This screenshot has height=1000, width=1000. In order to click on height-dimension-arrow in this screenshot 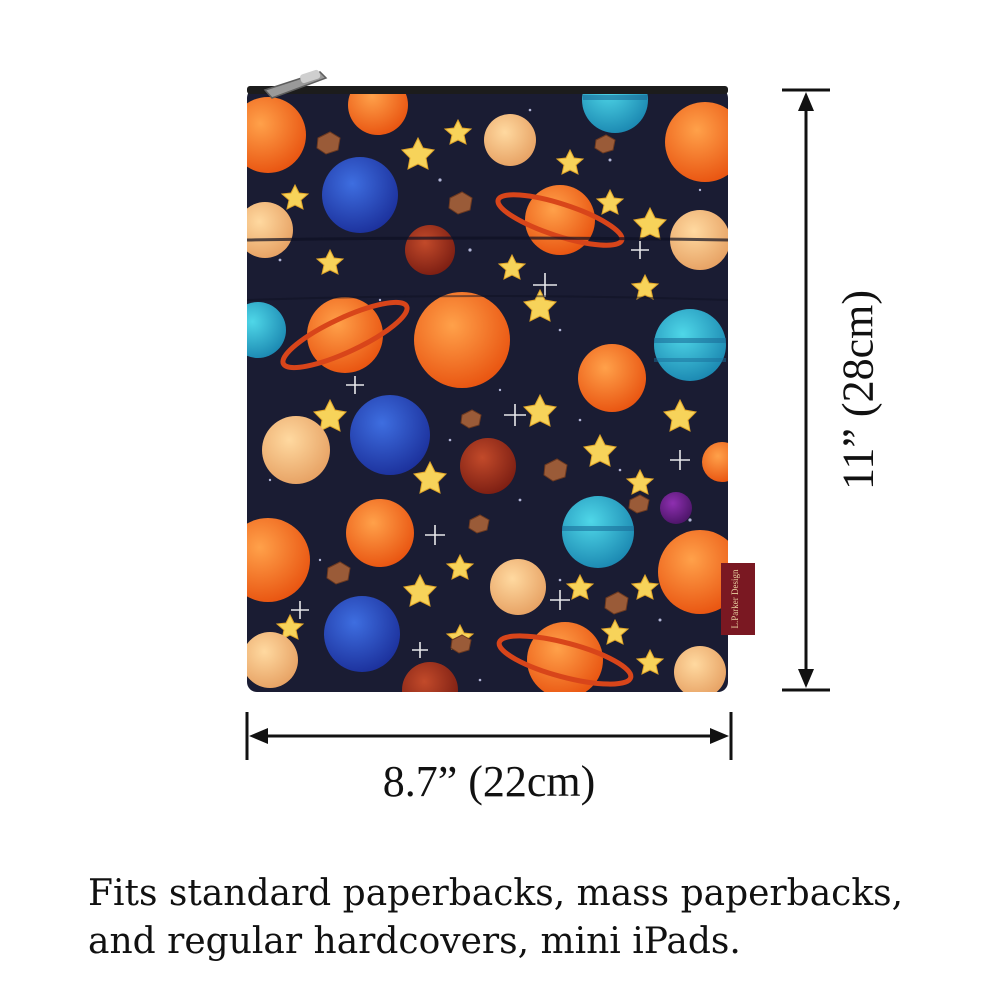, I will do `click(806, 390)`.